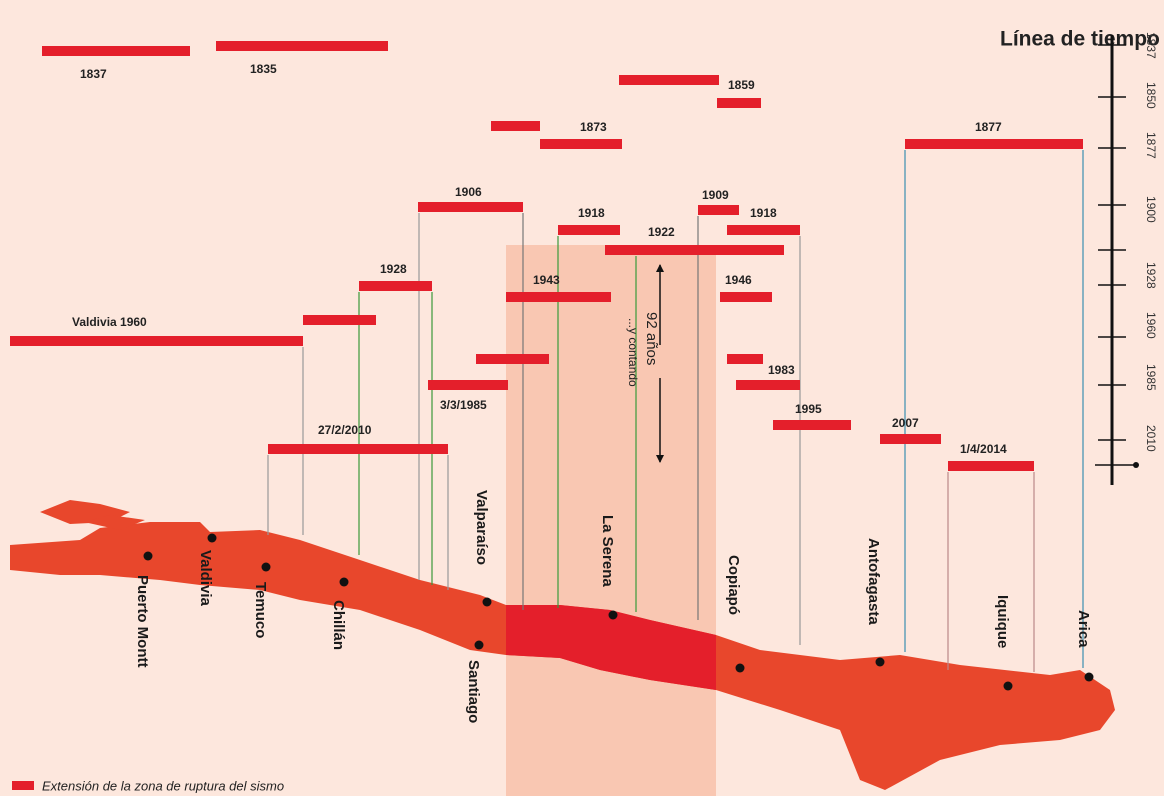 The width and height of the screenshot is (1164, 796). Describe the element at coordinates (808, 409) in the screenshot. I see `event-label: 1995` at that location.